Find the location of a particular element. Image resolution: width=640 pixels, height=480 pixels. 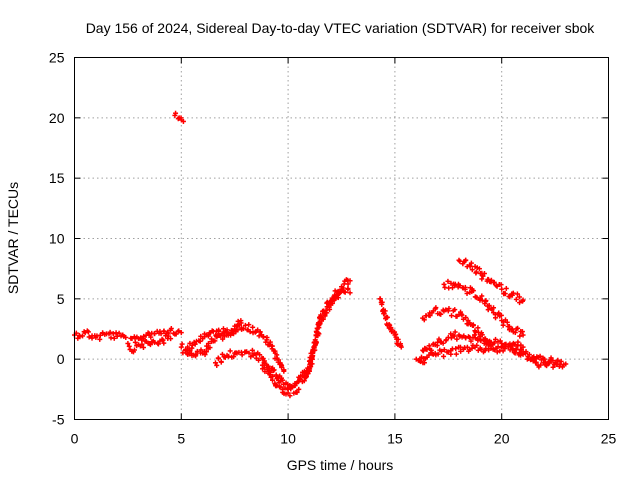

series-track-m is located at coordinates (483, 308).